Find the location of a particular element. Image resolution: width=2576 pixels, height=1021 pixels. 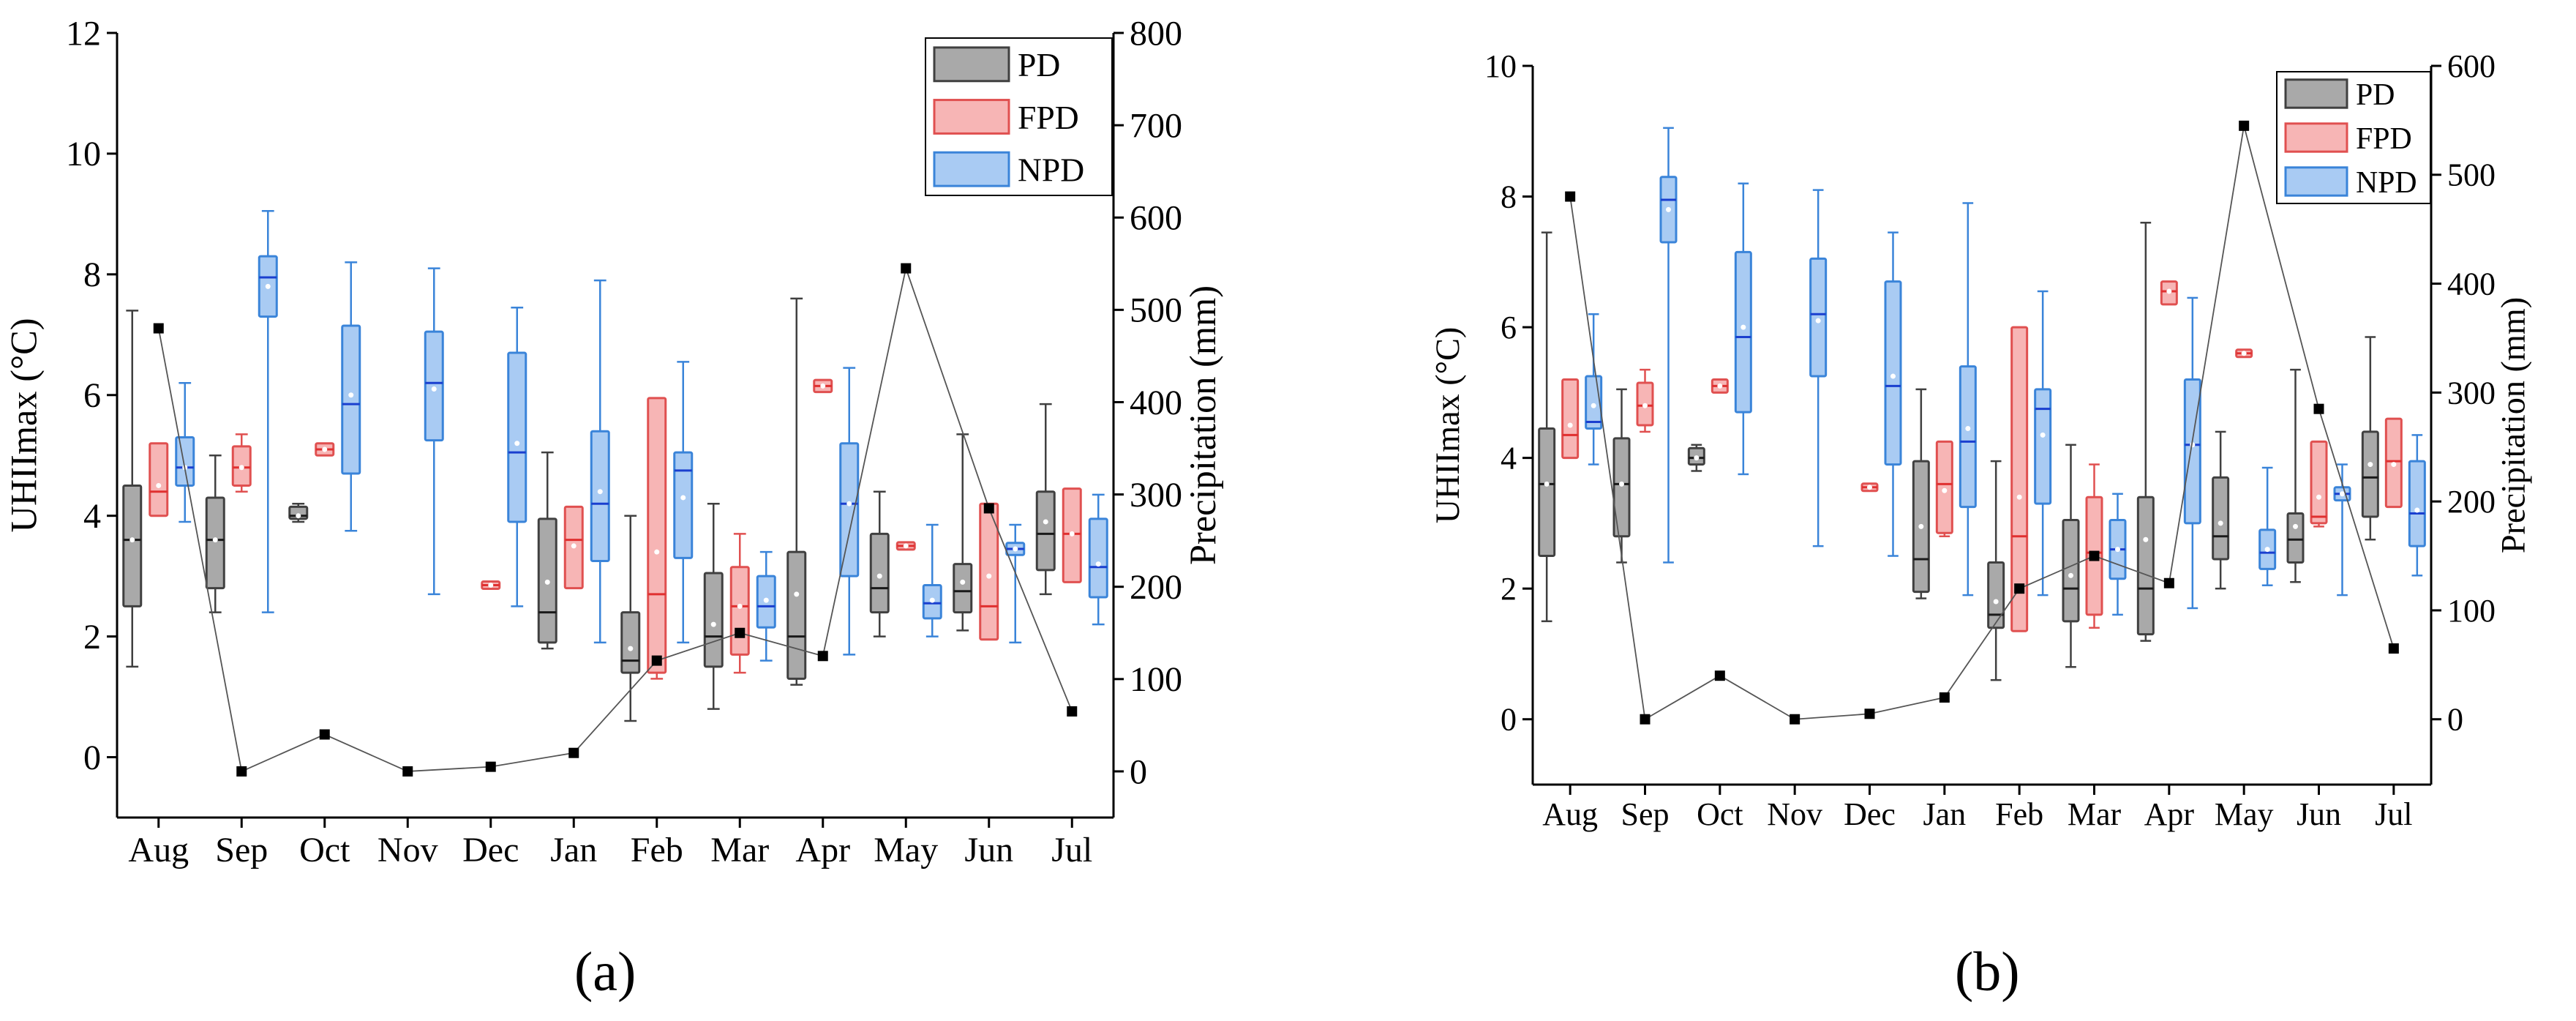

panel-label-b: (b) is located at coordinates (1987, 972).